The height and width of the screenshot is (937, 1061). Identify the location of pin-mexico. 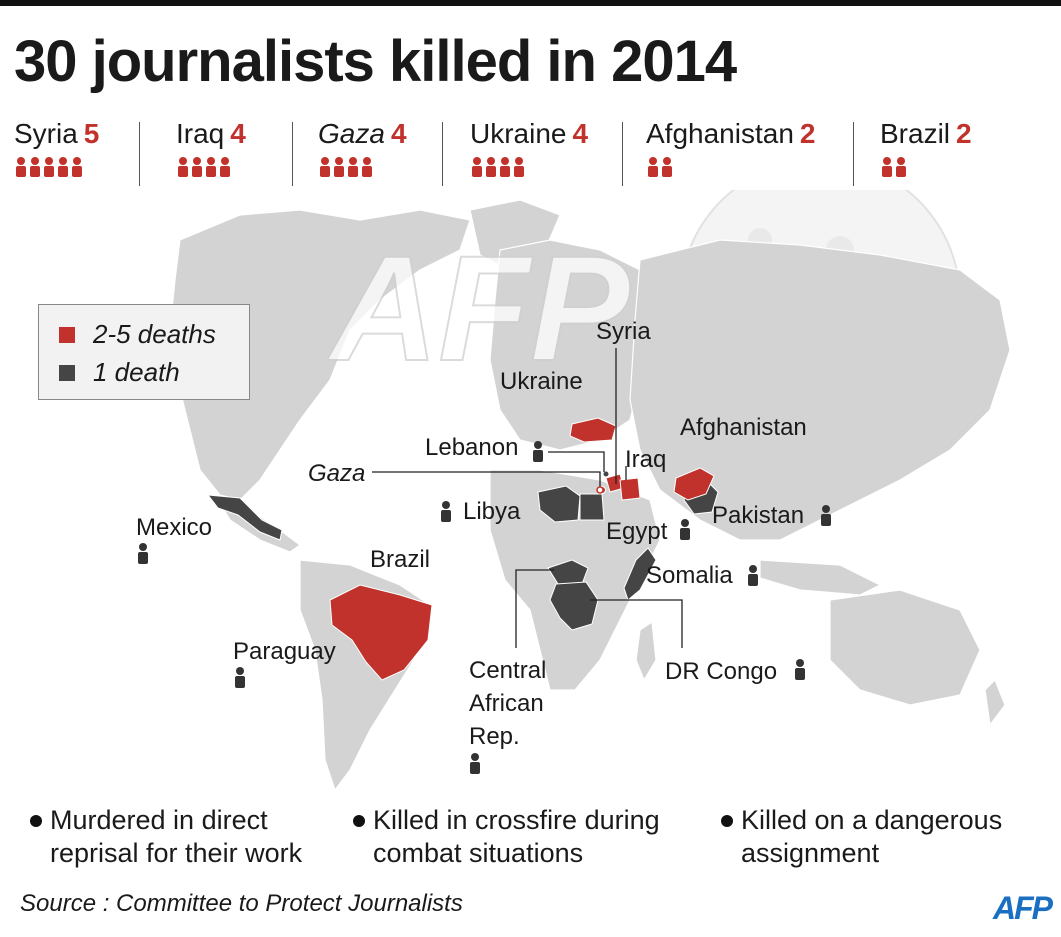
(143, 553).